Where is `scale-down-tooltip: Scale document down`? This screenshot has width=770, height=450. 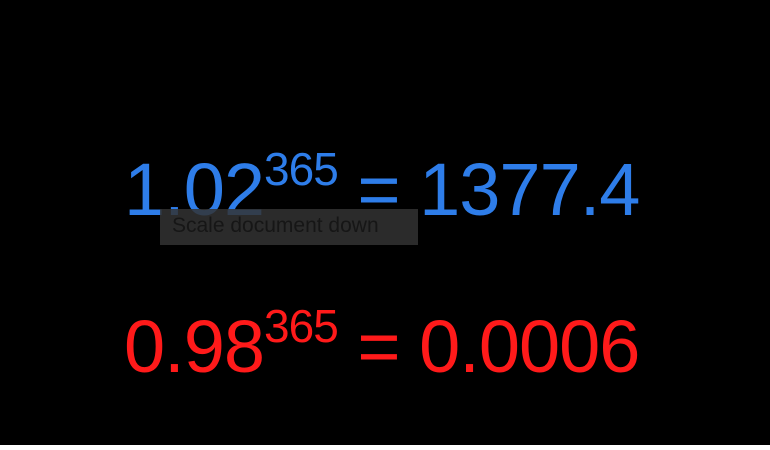 scale-down-tooltip: Scale document down is located at coordinates (289, 227).